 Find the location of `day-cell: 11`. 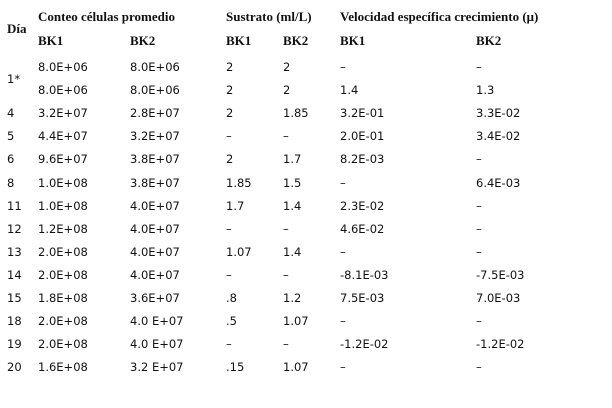

day-cell: 11 is located at coordinates (14, 205).